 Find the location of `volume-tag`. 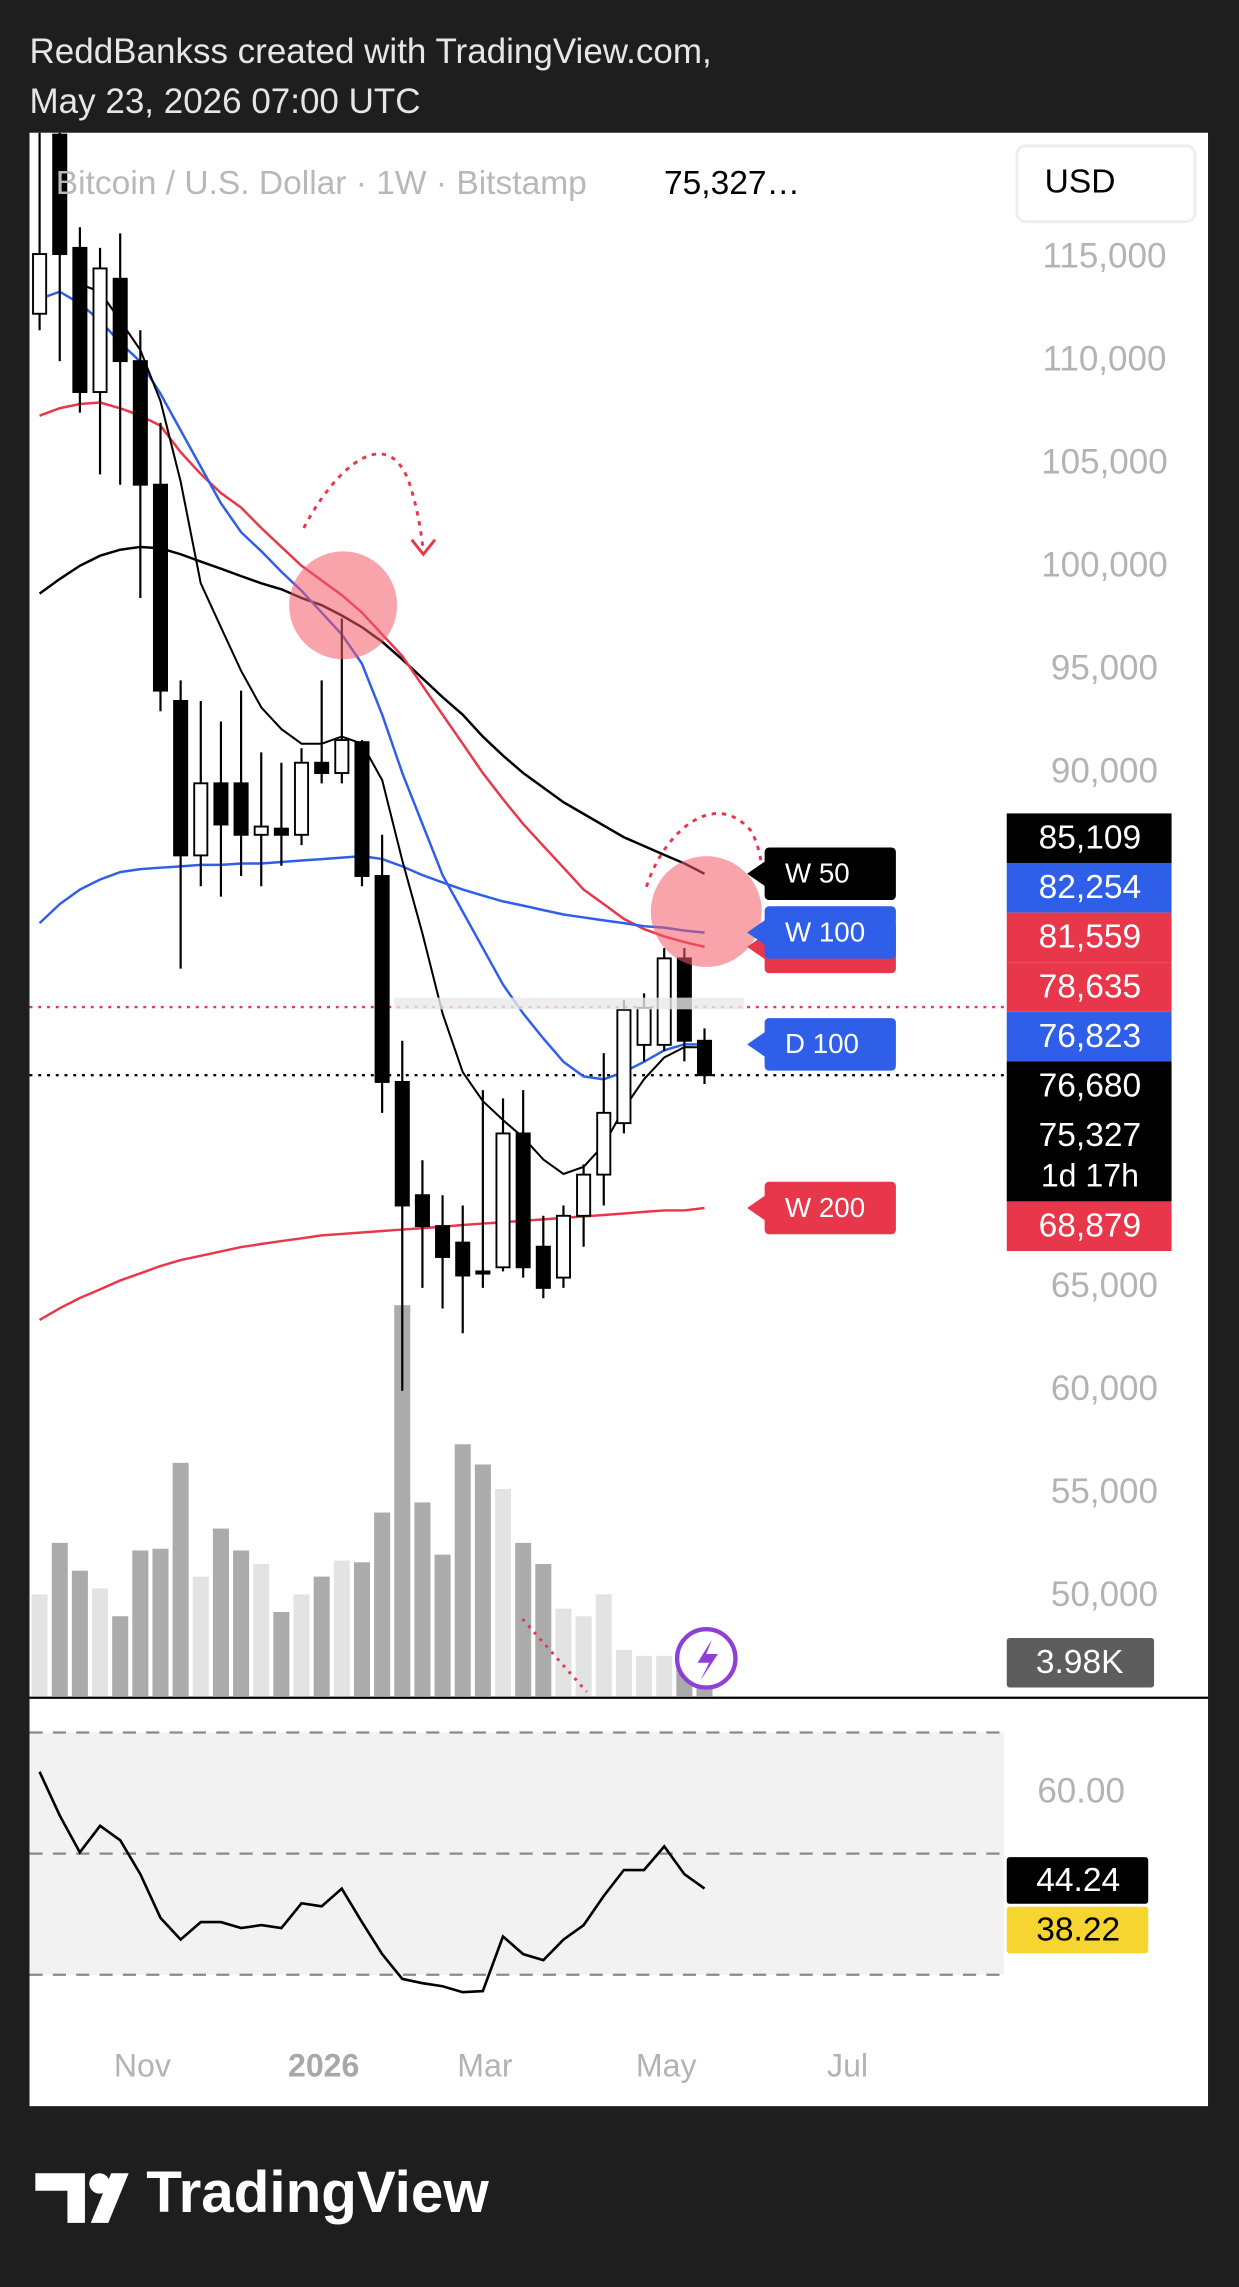

volume-tag is located at coordinates (1080, 1662).